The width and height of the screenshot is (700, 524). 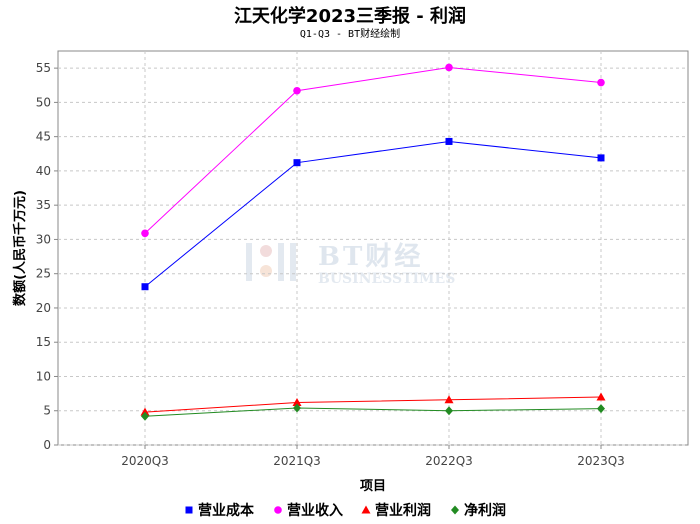 I want to click on chart-title: 江天化学2023三季报 - 利润, so click(x=350, y=16).